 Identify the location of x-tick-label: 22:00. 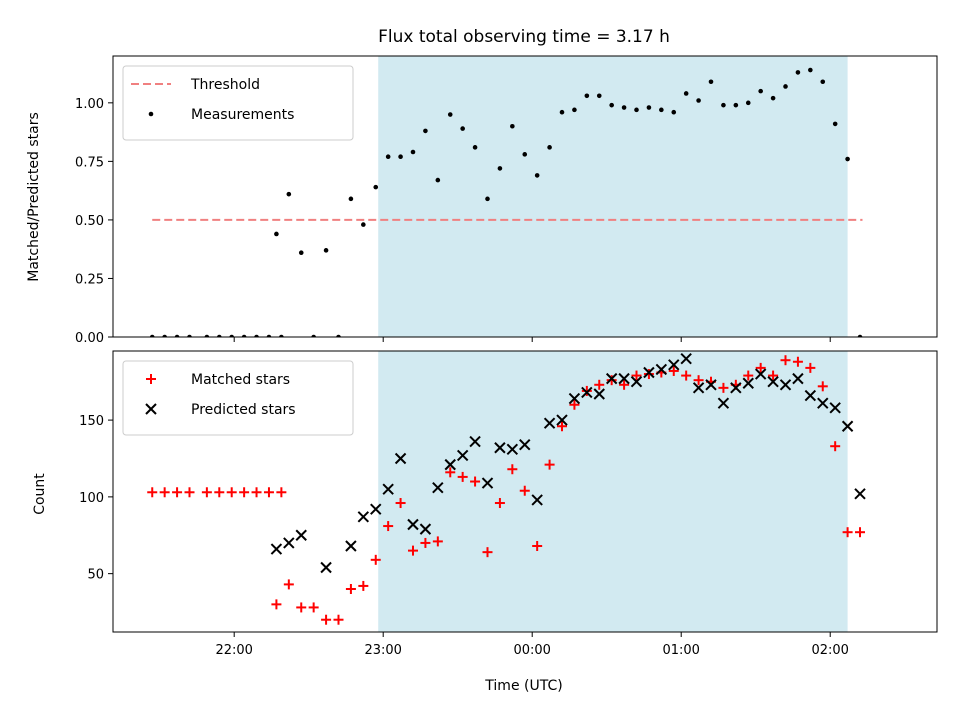
(233, 650).